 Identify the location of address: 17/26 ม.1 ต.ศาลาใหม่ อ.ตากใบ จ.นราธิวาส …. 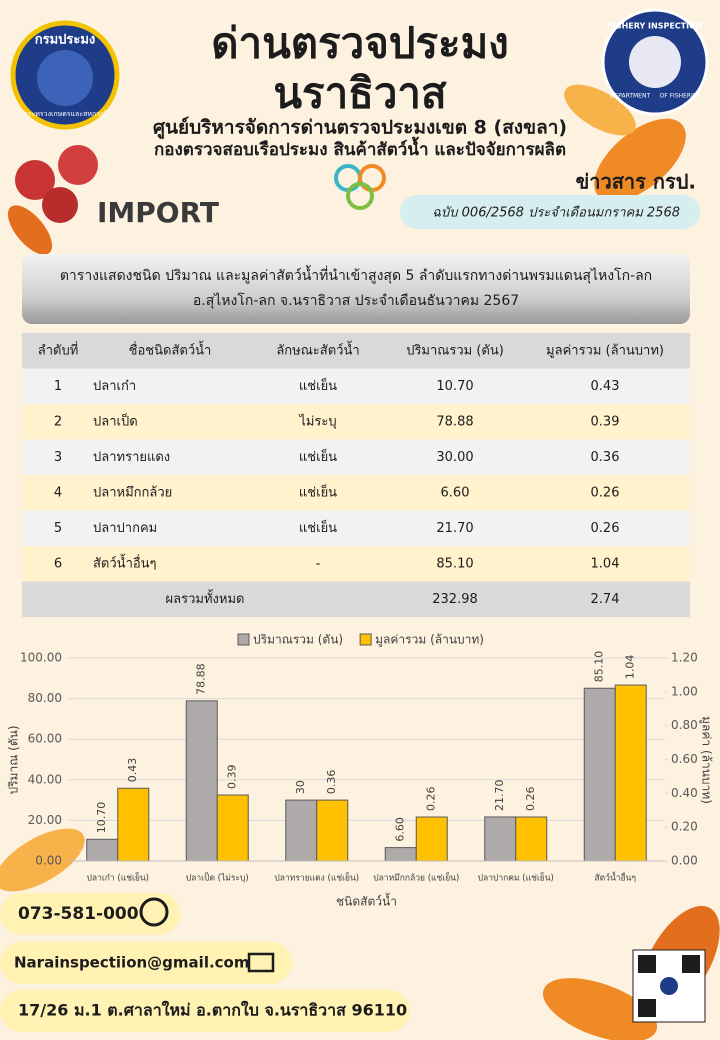
(212, 1010).